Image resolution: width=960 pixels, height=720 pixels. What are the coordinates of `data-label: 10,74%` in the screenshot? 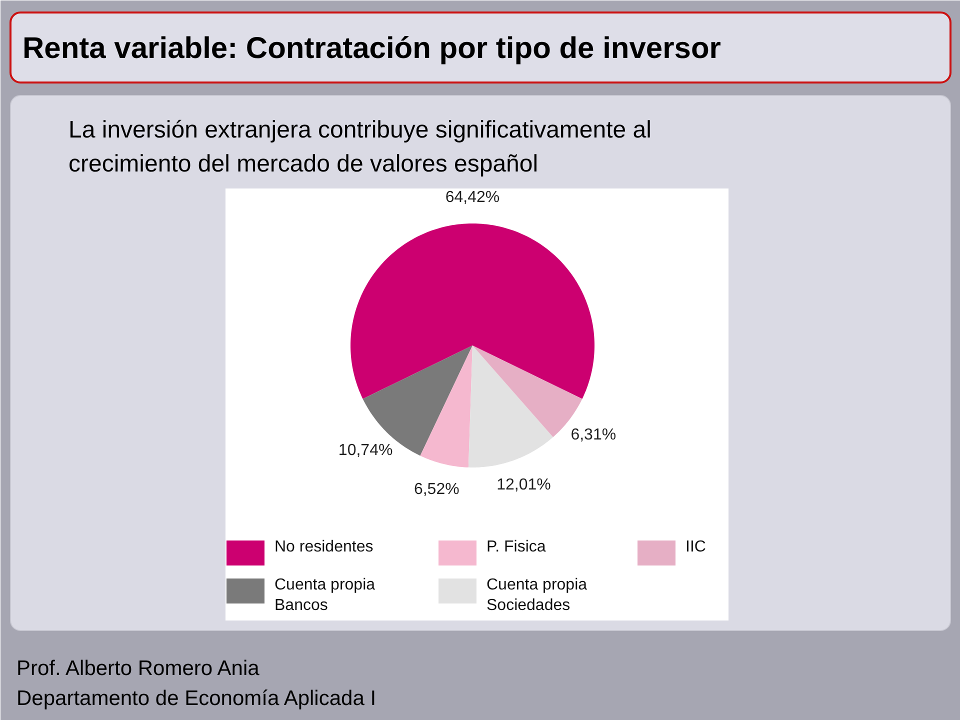 It's located at (365, 451).